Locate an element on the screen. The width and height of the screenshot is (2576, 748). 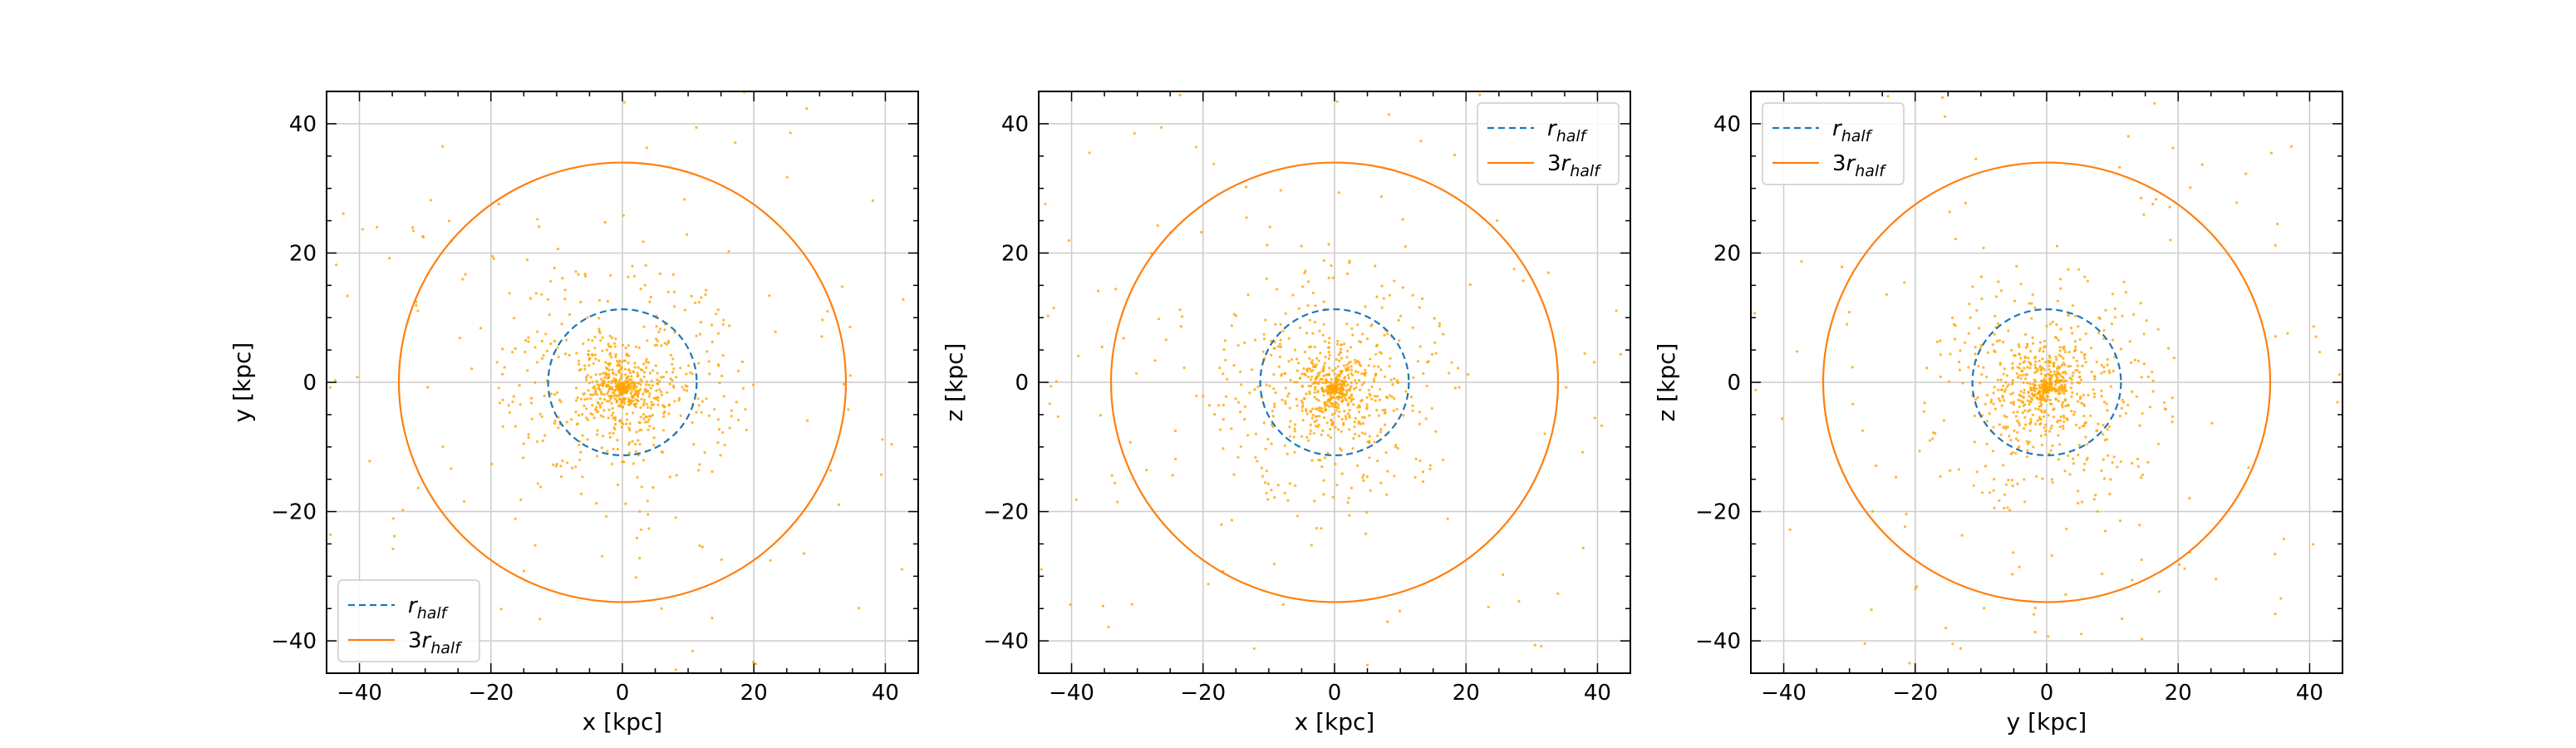
legend-label: rhalf is located at coordinates (1853, 130).